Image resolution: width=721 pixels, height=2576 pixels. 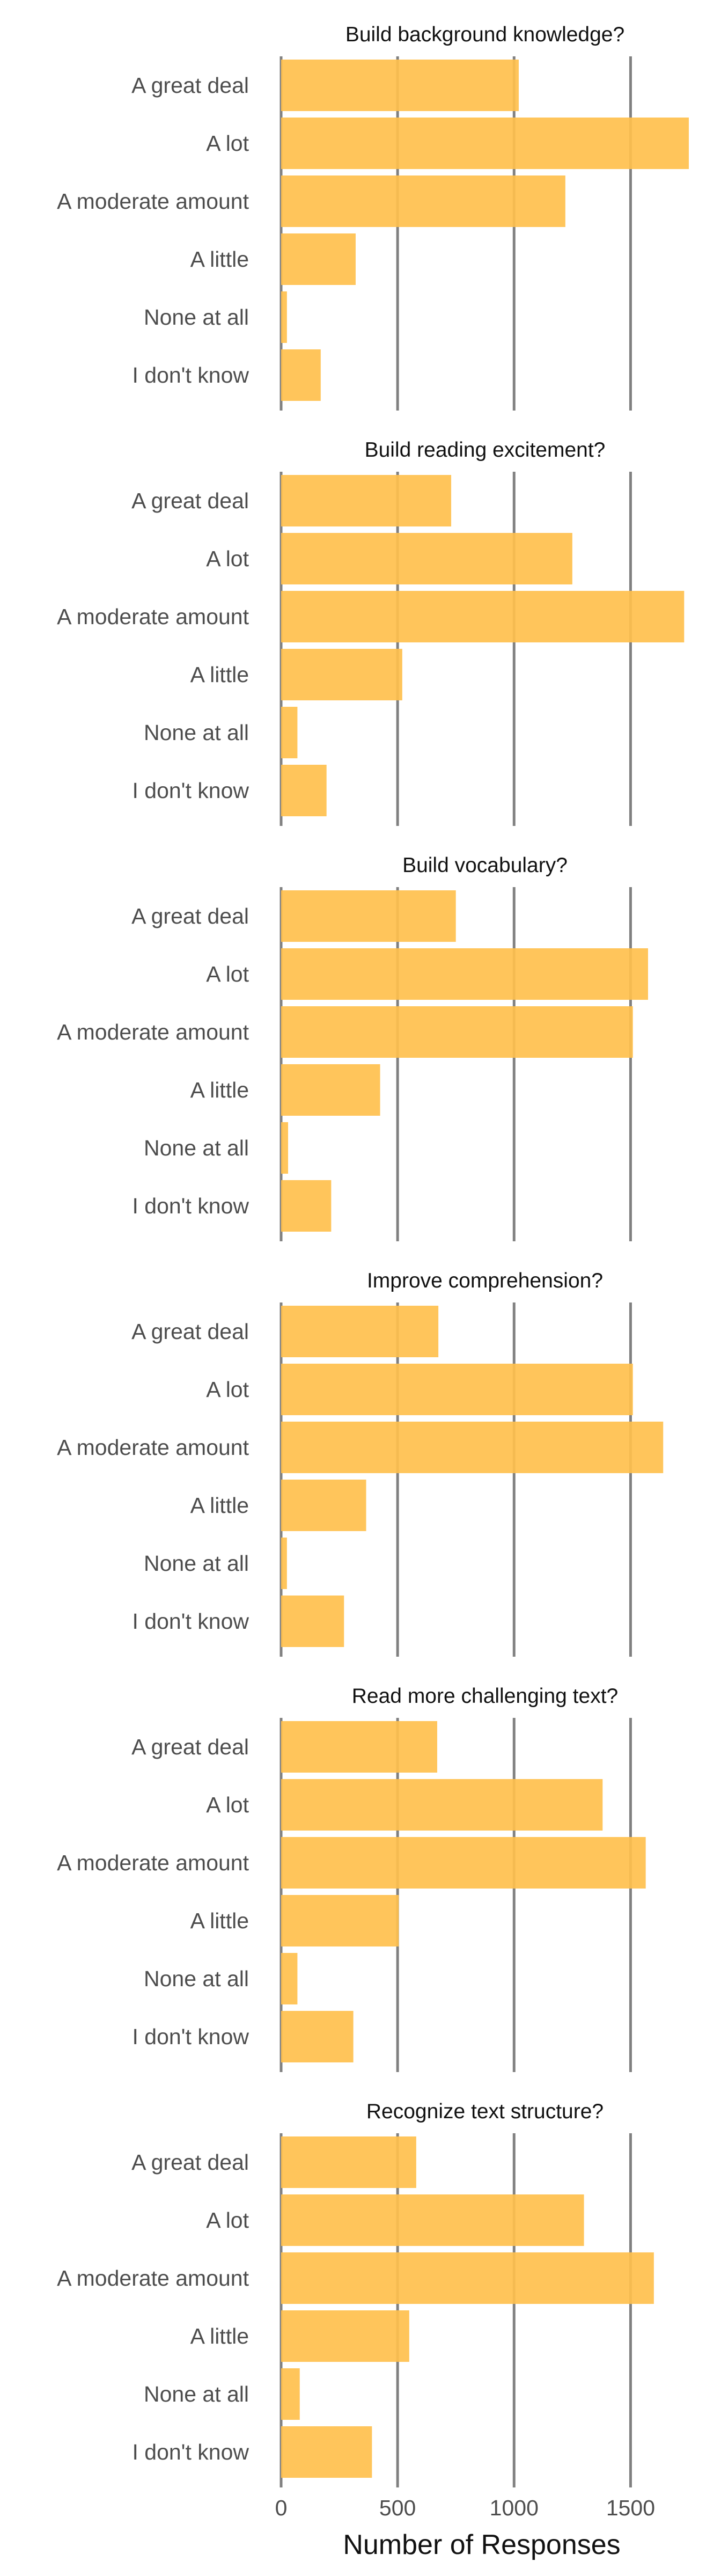 What do you see at coordinates (397, 2508) in the screenshot?
I see `x-tick-label: 500` at bounding box center [397, 2508].